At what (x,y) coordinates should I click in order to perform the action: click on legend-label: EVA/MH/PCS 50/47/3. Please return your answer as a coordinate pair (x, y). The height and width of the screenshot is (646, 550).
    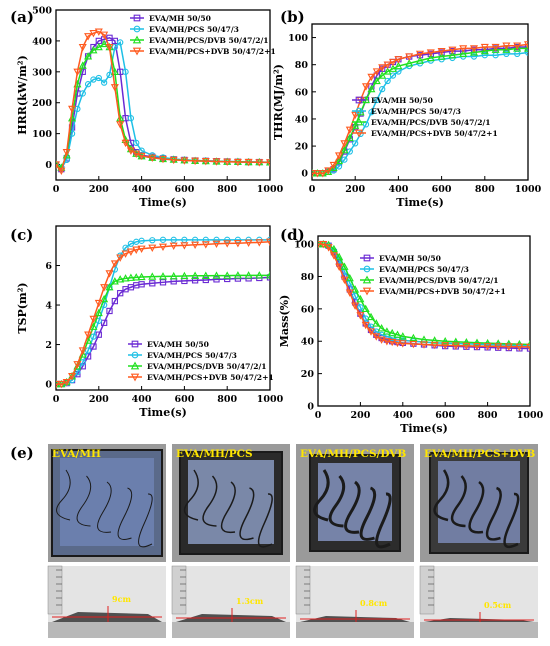
    Looking at the image, I should click on (416, 111).